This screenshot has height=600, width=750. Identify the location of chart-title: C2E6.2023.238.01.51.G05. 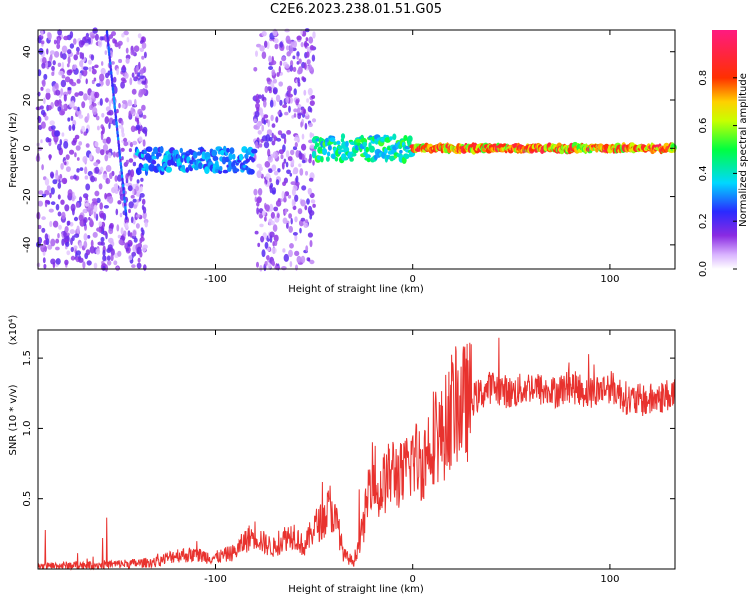
(356, 9).